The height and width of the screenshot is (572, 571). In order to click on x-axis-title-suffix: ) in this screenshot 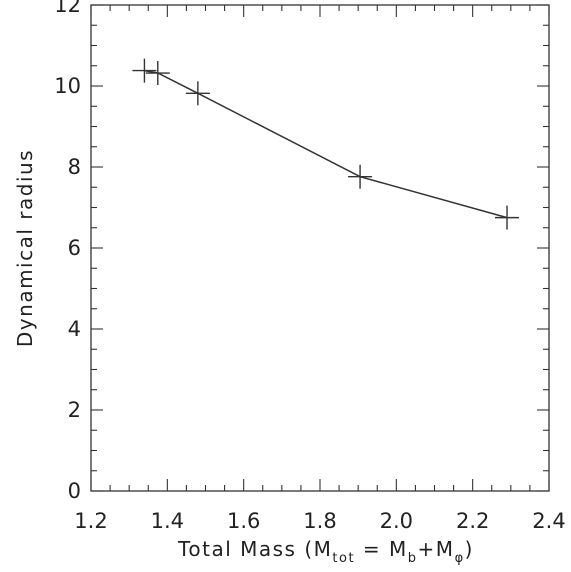, I will do `click(469, 549)`.